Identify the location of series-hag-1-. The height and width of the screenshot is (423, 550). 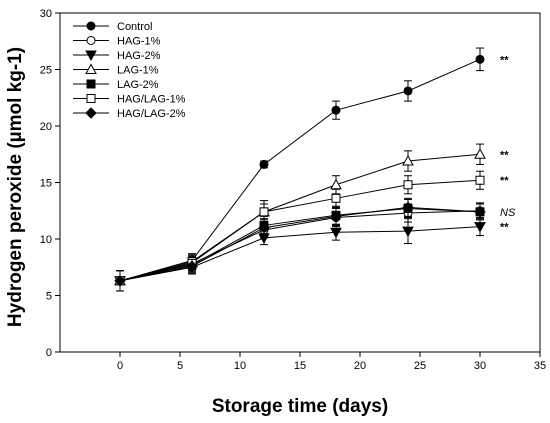
(300, 247).